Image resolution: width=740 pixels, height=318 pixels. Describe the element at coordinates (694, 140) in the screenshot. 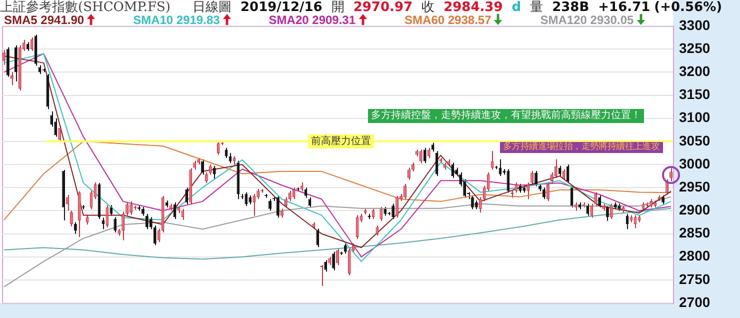

I see `y-tick-label: 3050` at that location.